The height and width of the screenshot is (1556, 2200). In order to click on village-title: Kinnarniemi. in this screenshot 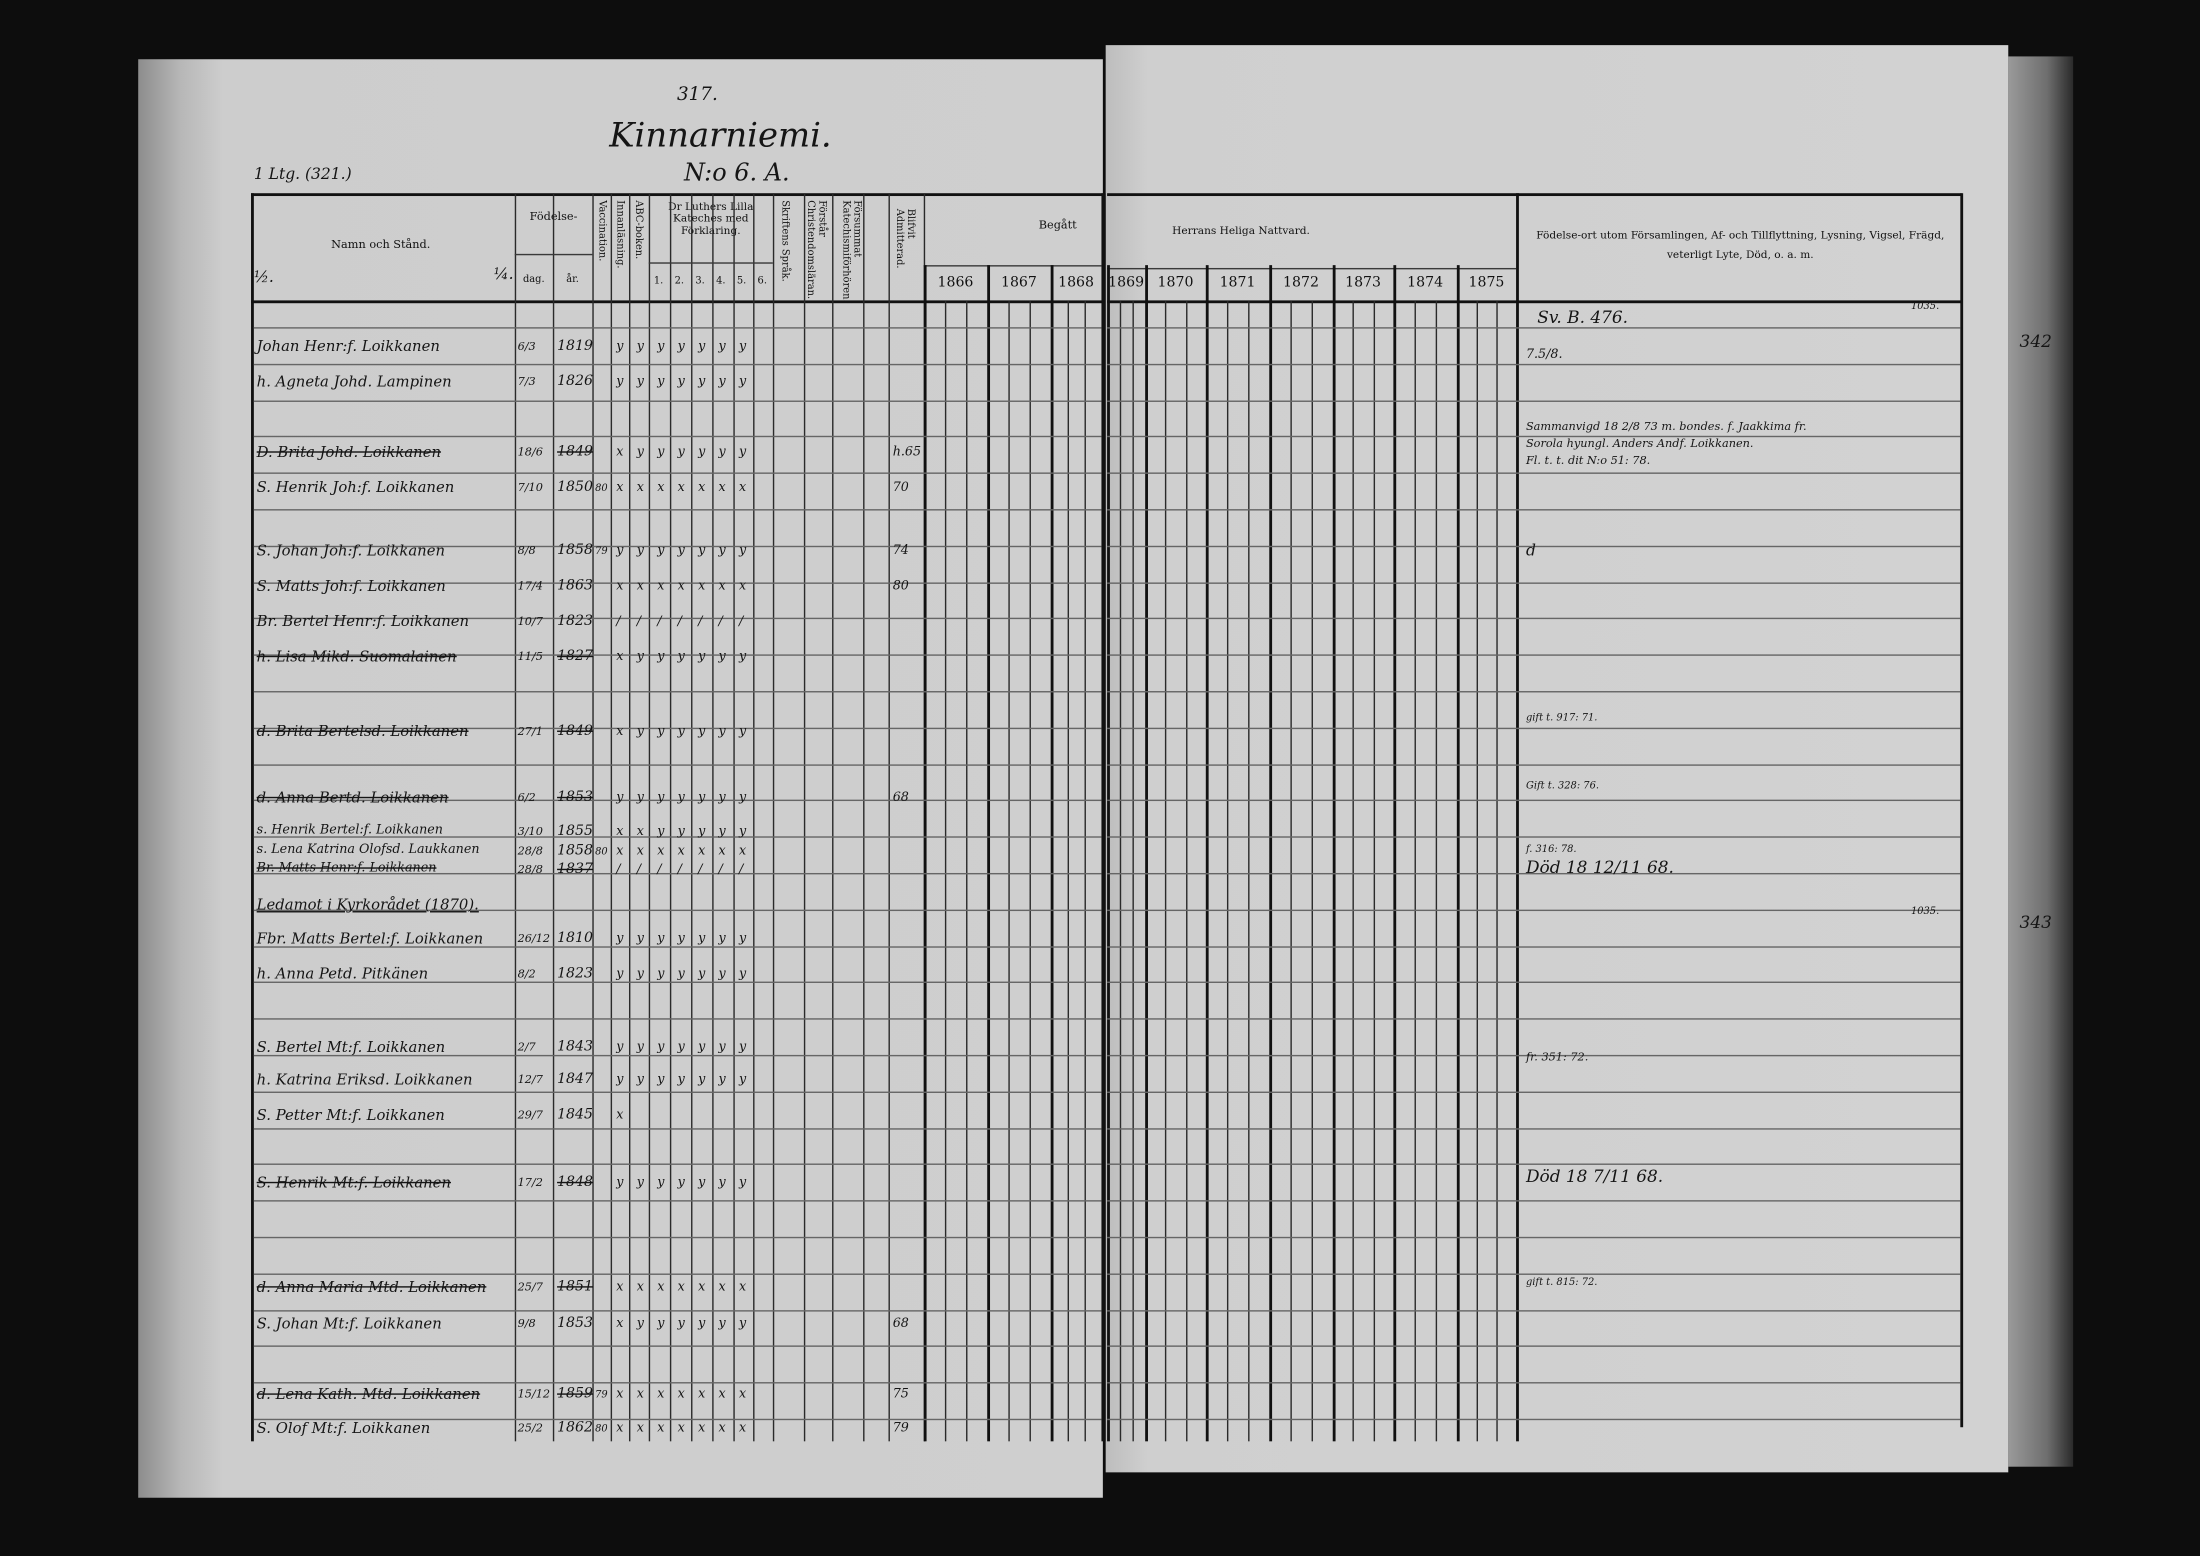, I will do `click(720, 135)`.